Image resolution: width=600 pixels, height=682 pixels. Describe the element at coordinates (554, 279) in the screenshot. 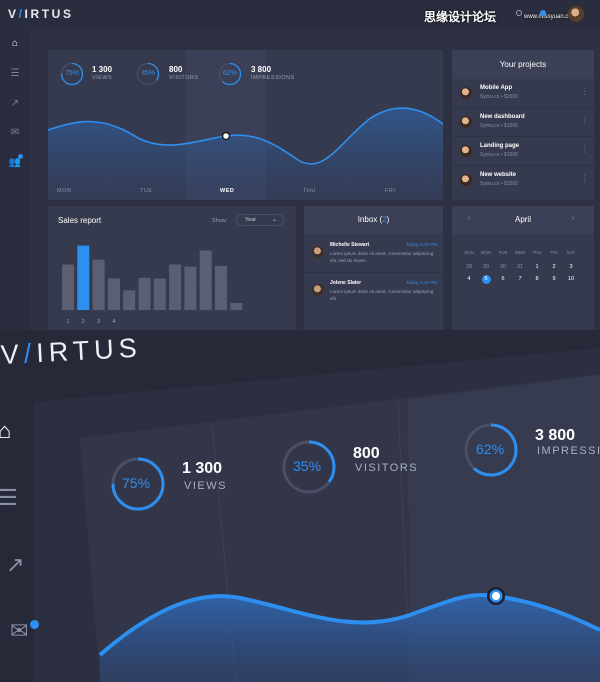

I see `calendar-day: 9` at that location.